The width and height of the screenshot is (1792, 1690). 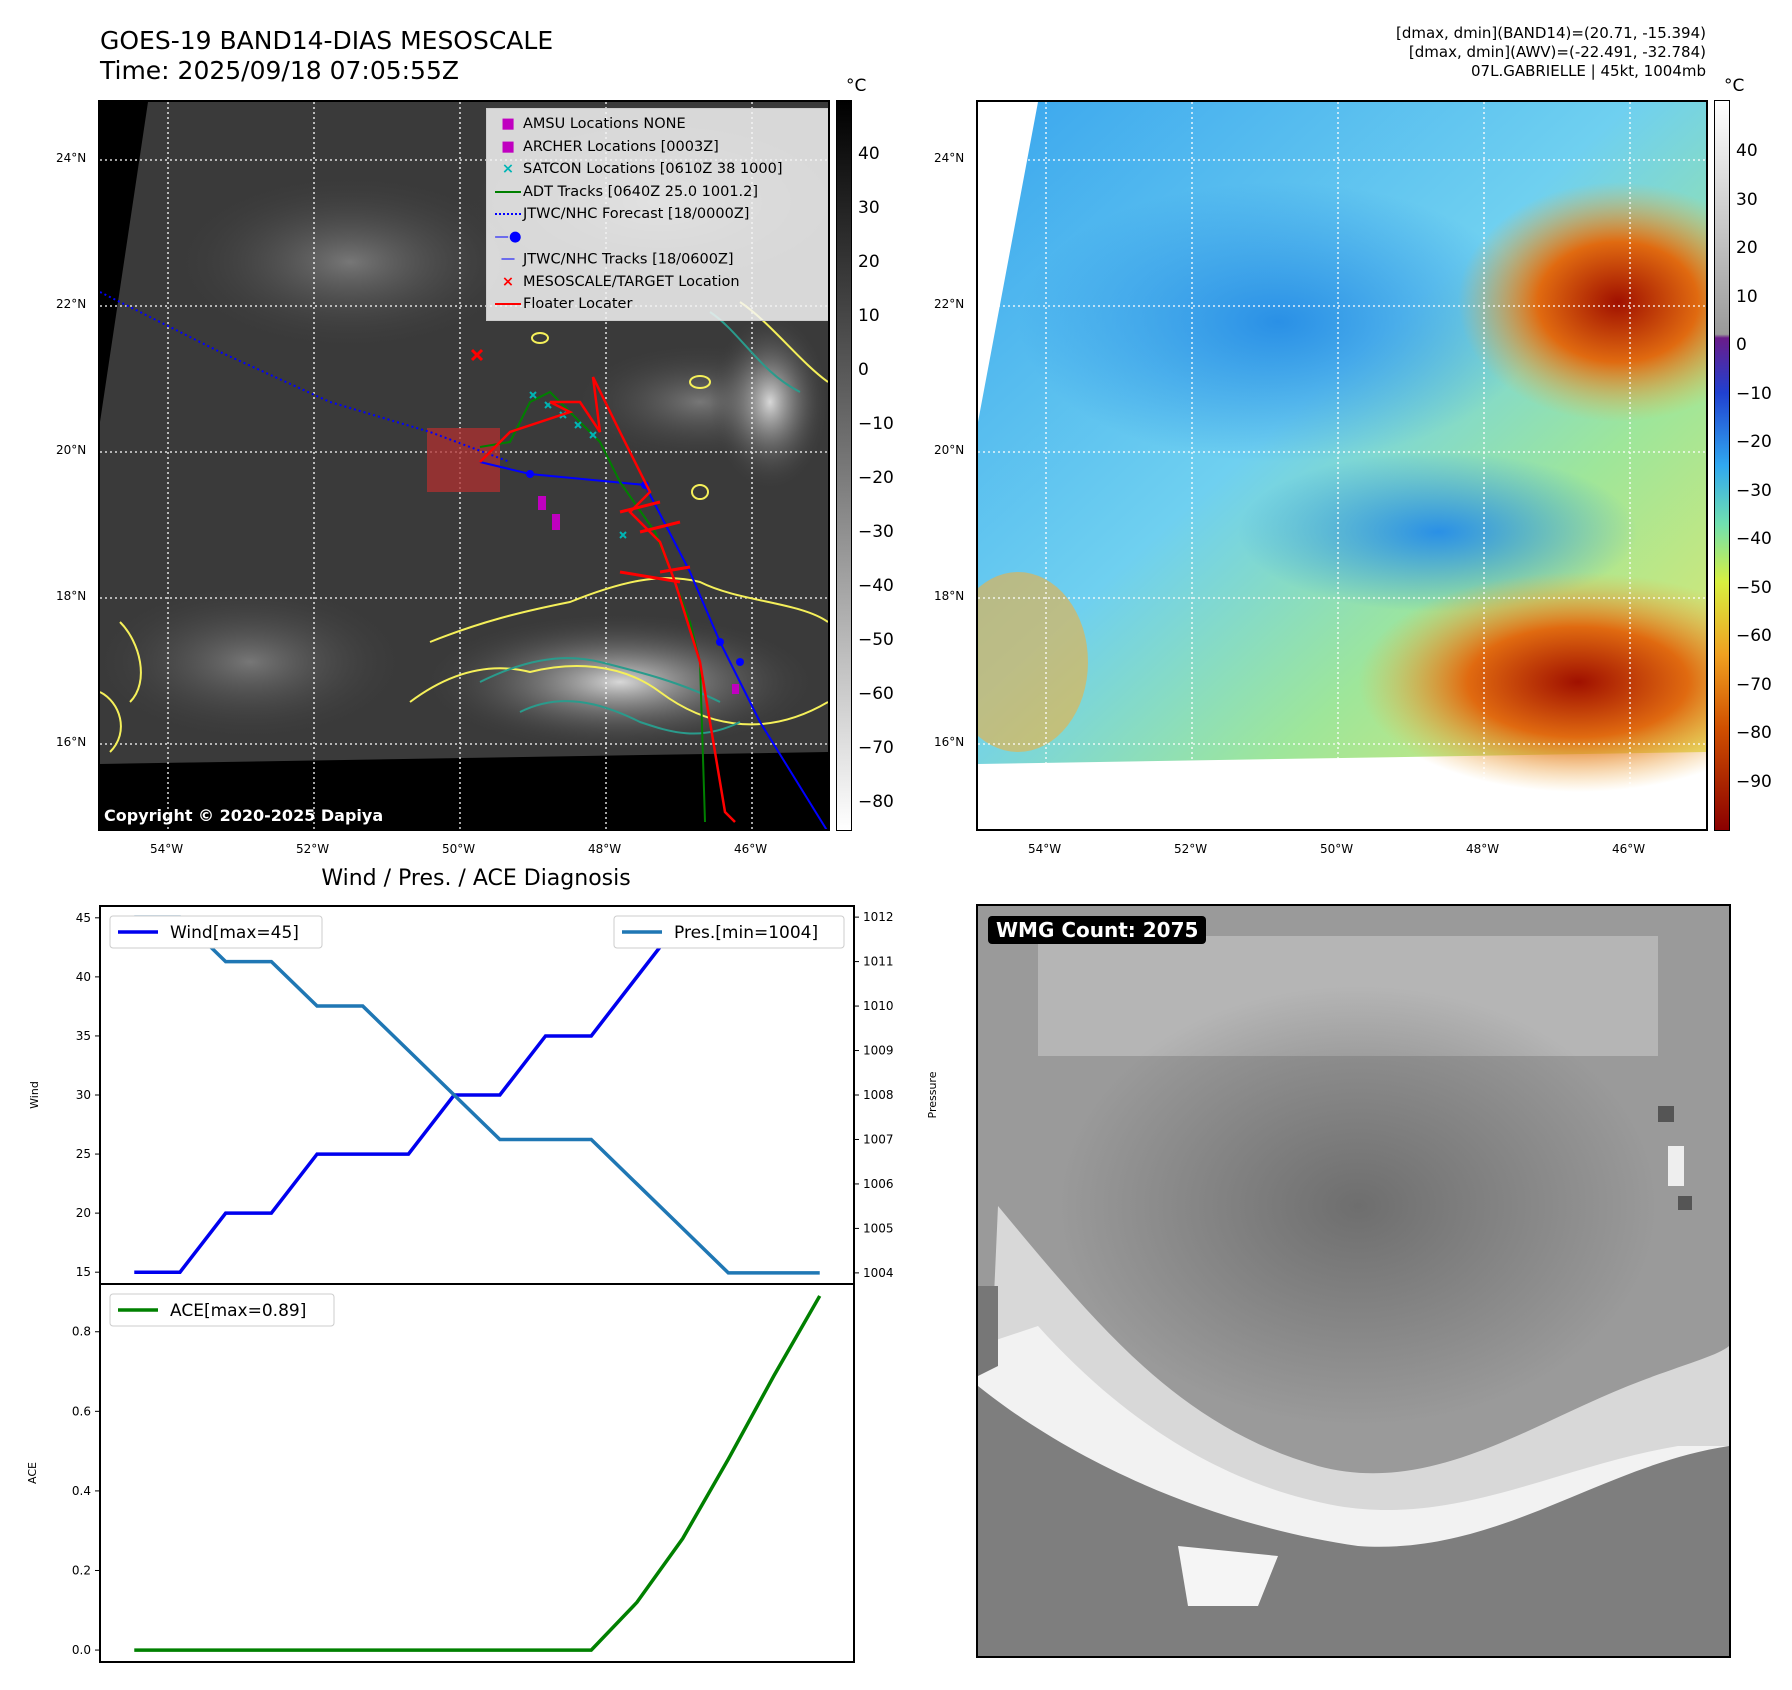 I want to click on legend-forecast: JTWC/NHC Forecast [18/0000Z], so click(x=660, y=214).